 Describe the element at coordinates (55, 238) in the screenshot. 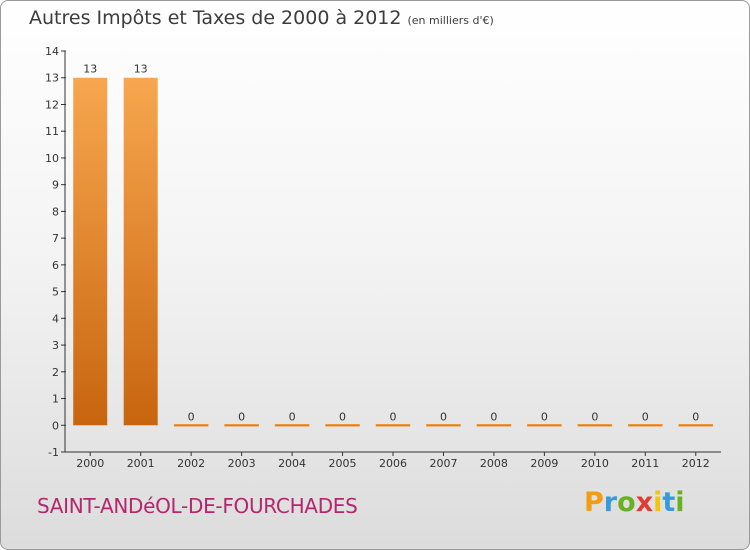

I see `y-tick-label: 7` at that location.